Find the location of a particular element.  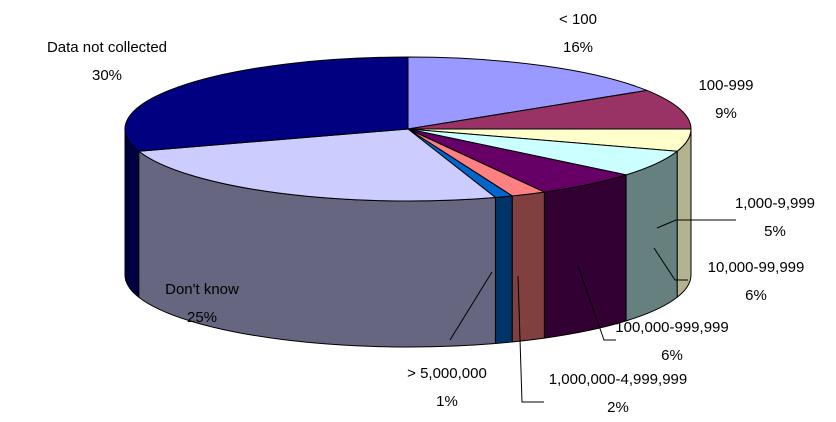

slice-label-text: < 100 is located at coordinates (578, 19).